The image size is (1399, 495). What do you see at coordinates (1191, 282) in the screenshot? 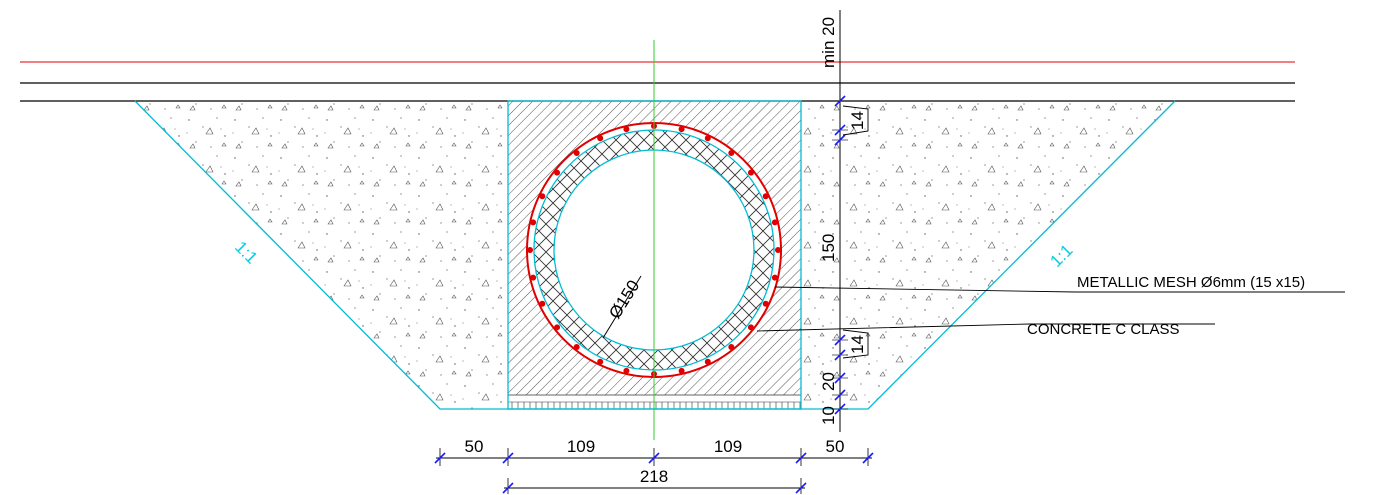
I see `metallic-mesh-label: METALLIC MESH Ø6mm (15 x15)` at bounding box center [1191, 282].